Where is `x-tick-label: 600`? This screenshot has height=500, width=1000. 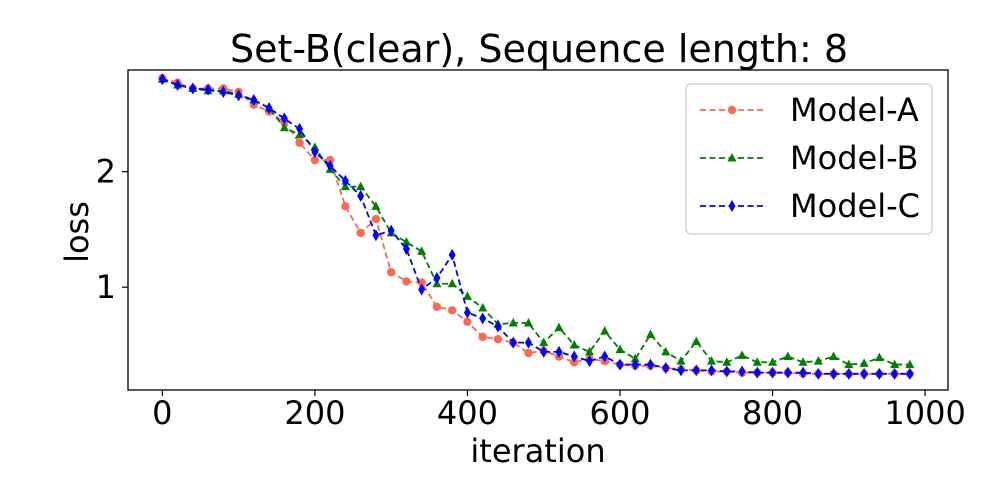
x-tick-label: 600 is located at coordinates (619, 413).